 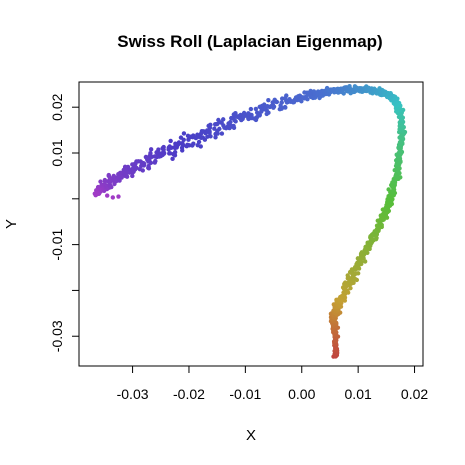 What do you see at coordinates (64, 222) in the screenshot?
I see `y-axis: -0.03 -0.01 0.01 0.02` at bounding box center [64, 222].